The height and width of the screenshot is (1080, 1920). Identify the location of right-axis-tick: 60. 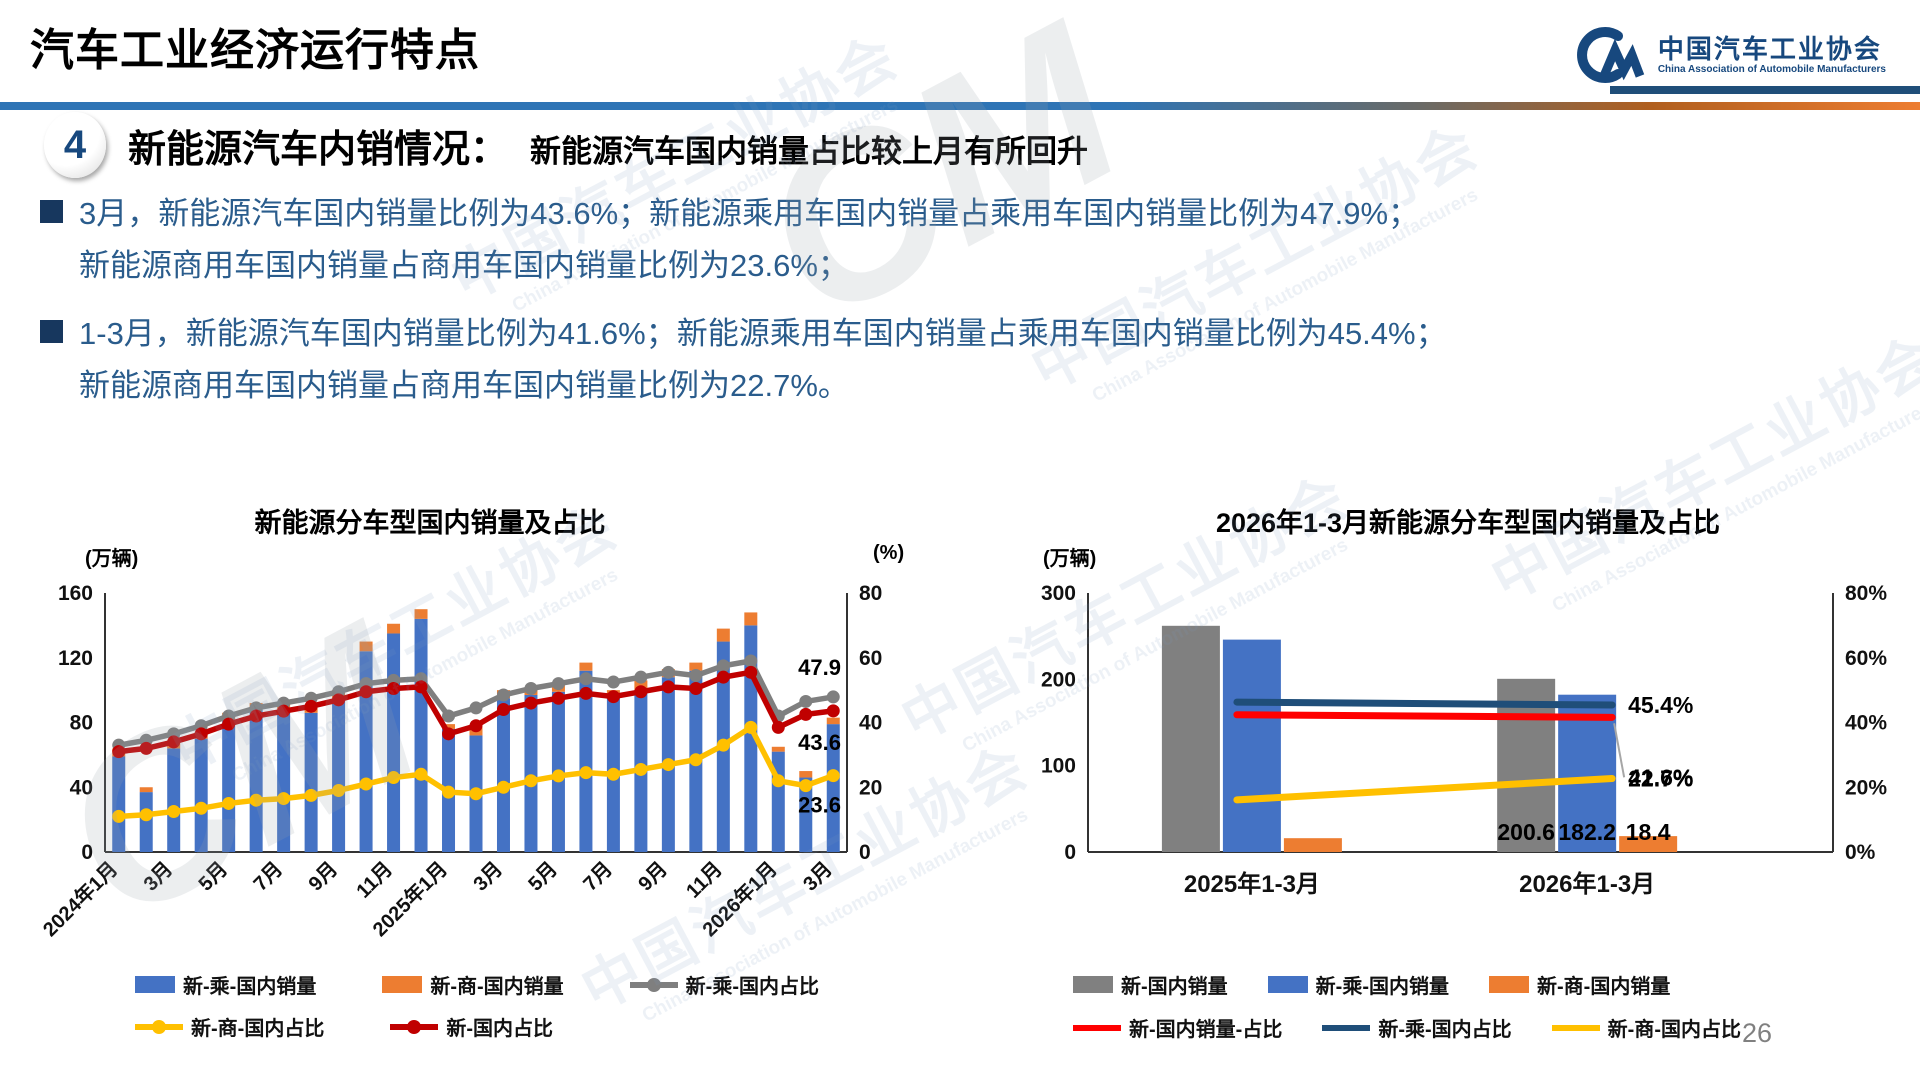
(870, 658).